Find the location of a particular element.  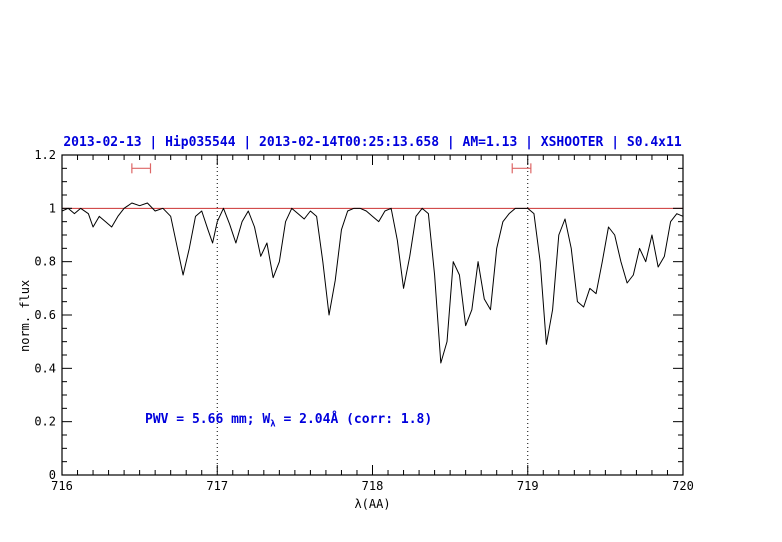

y-tick-label: 0 is located at coordinates (52, 475).